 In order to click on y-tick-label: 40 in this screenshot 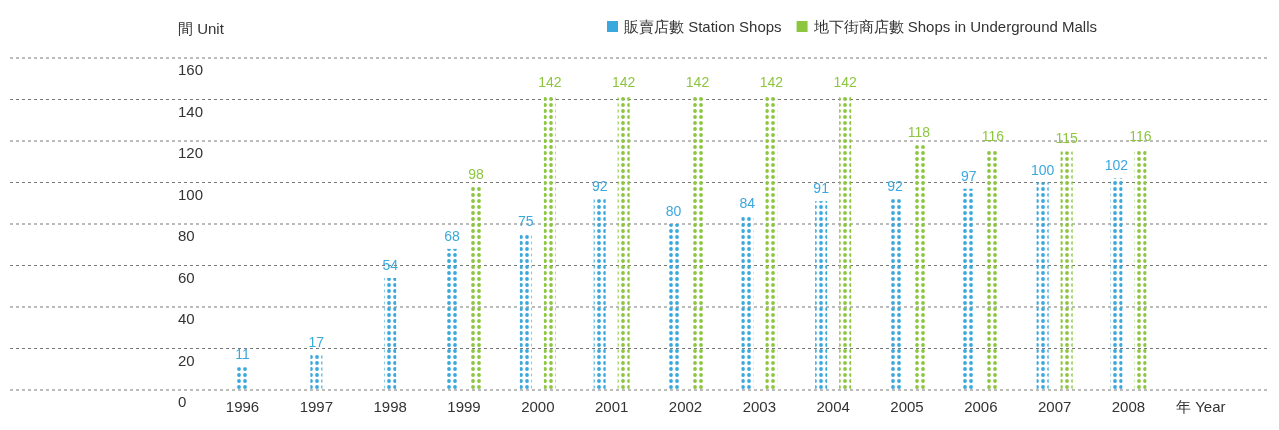, I will do `click(186, 318)`.